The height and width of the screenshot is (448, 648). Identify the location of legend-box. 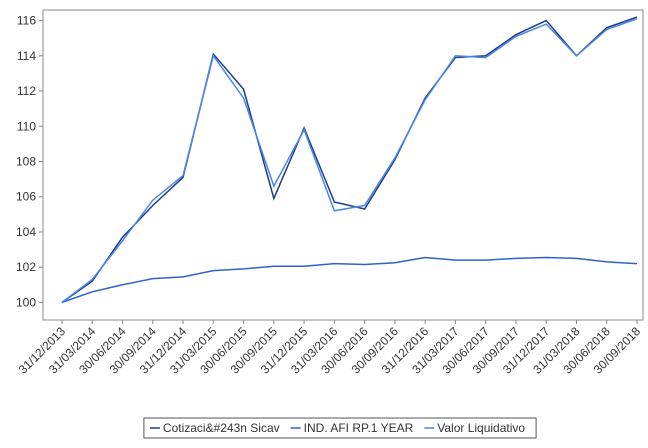
(340, 428).